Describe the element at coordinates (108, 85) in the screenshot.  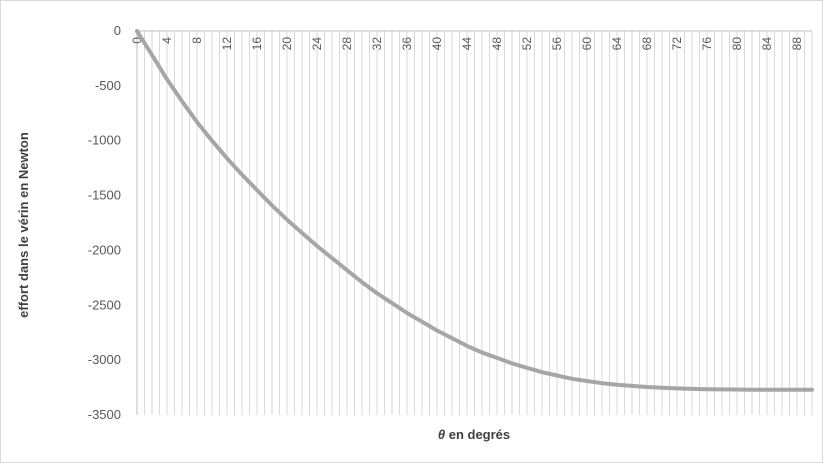
I see `y-tick-label: -500` at that location.